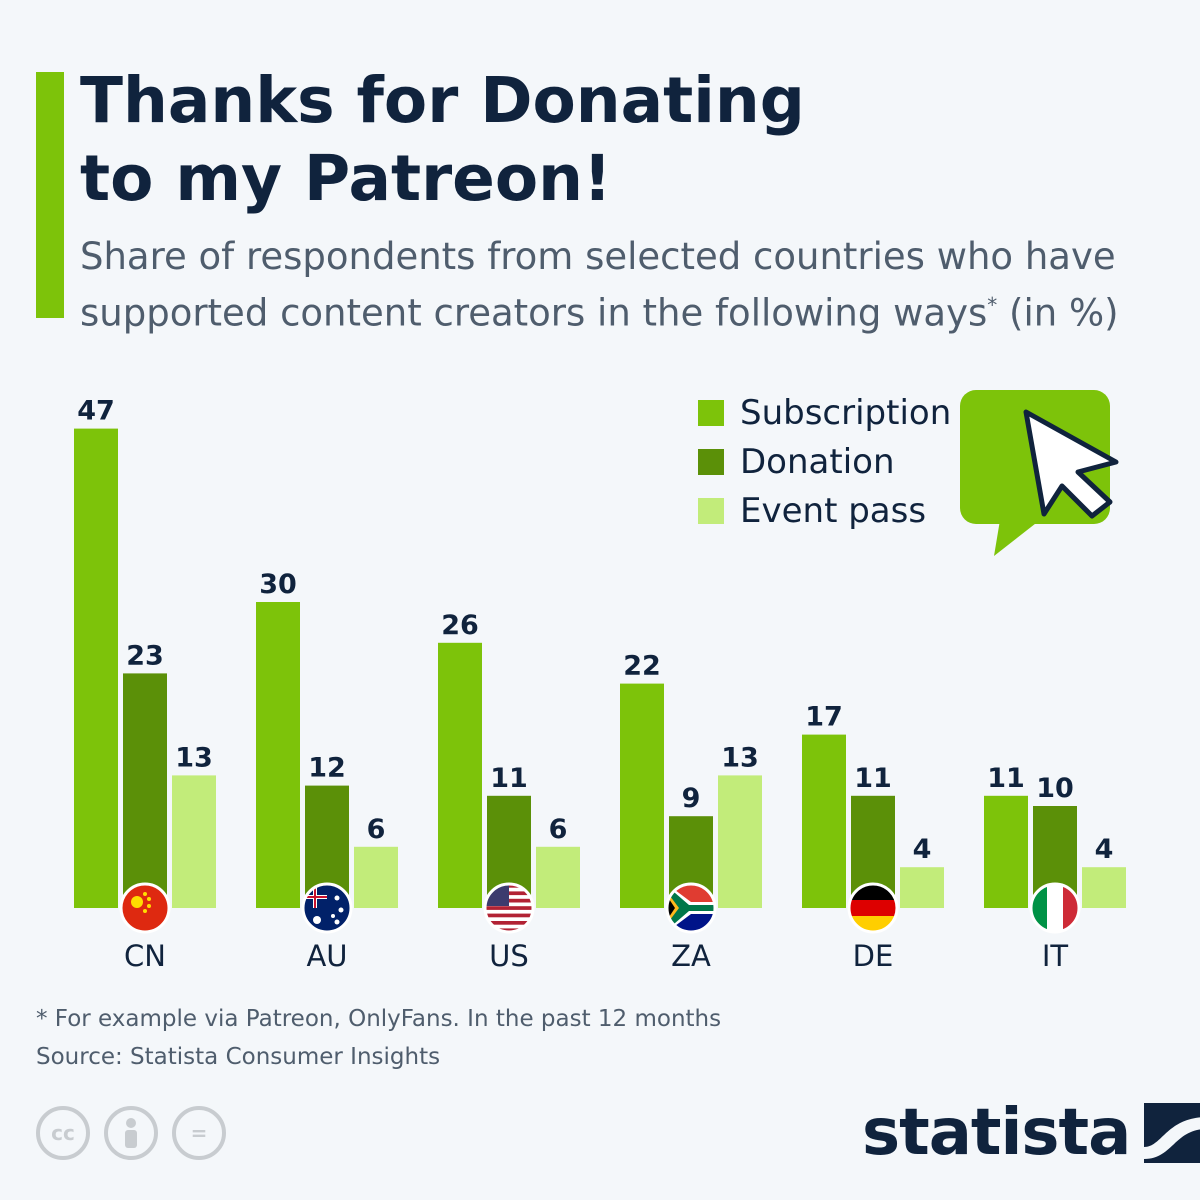 This screenshot has width=1200, height=1200. I want to click on bar-au-subscription, so click(278, 755).